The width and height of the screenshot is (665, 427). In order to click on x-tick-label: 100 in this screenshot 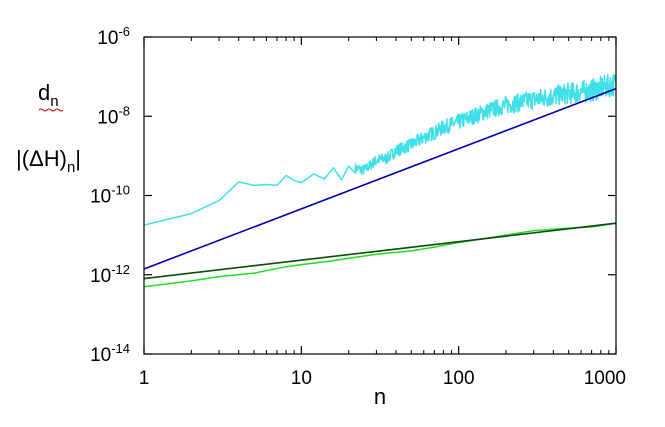, I will do `click(459, 378)`.